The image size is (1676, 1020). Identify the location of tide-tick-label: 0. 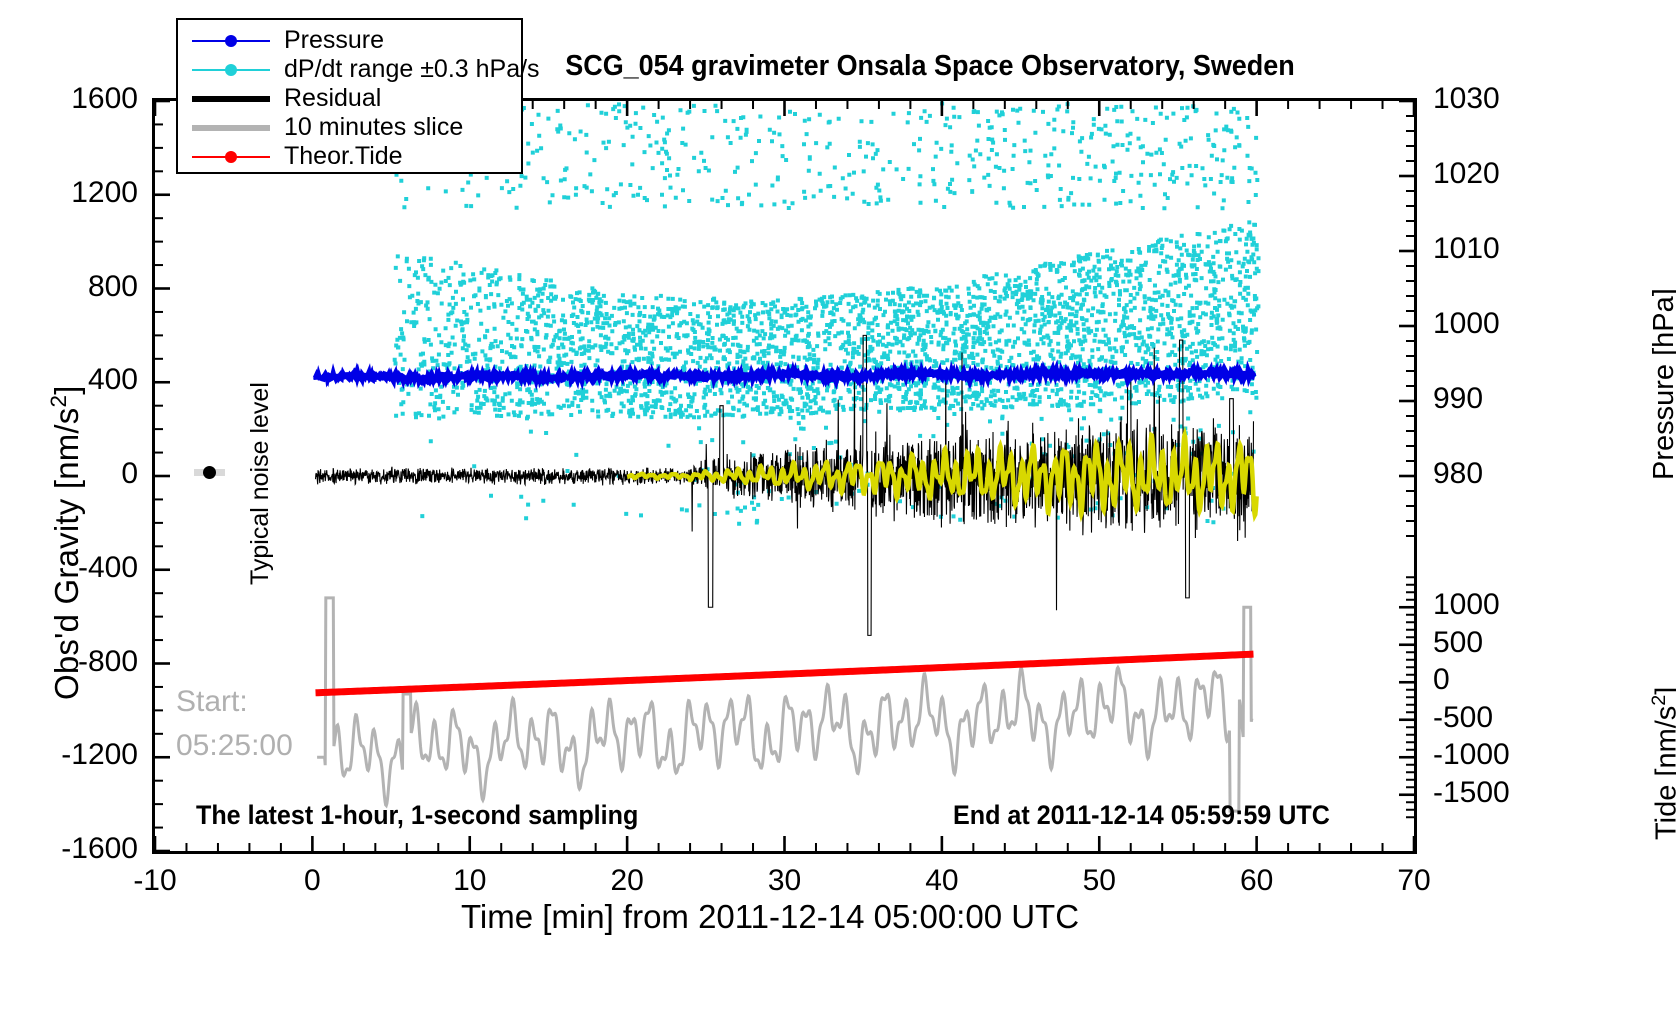
(1441, 680).